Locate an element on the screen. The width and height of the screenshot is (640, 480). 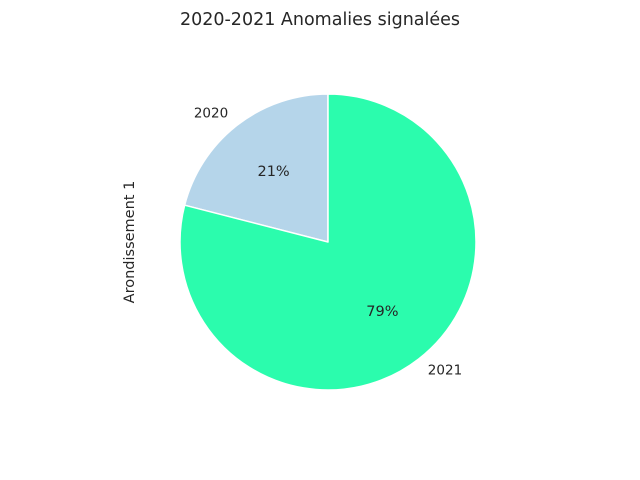
y-axis-label: Arondissement 1 is located at coordinates (130, 242).